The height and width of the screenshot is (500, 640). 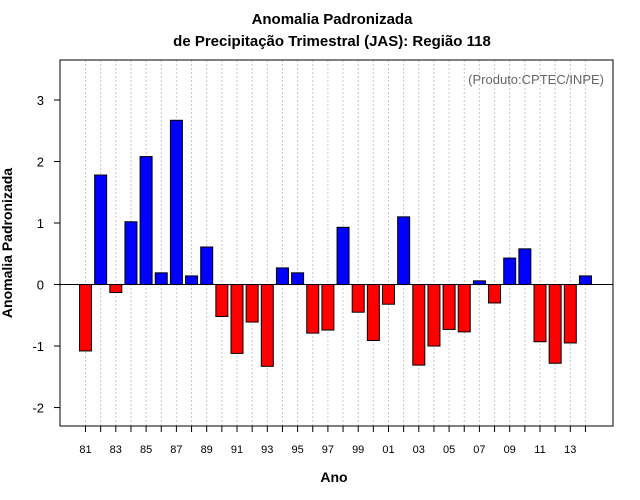 What do you see at coordinates (388, 294) in the screenshot?
I see `bar-2001` at bounding box center [388, 294].